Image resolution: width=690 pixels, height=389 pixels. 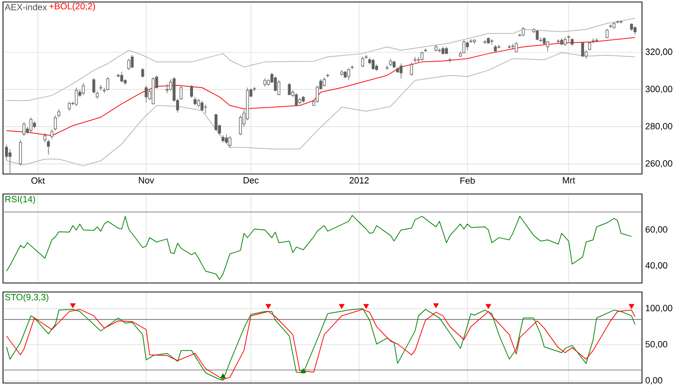 What do you see at coordinates (659, 90) in the screenshot?
I see `y-tick-label: 300,00` at bounding box center [659, 90].